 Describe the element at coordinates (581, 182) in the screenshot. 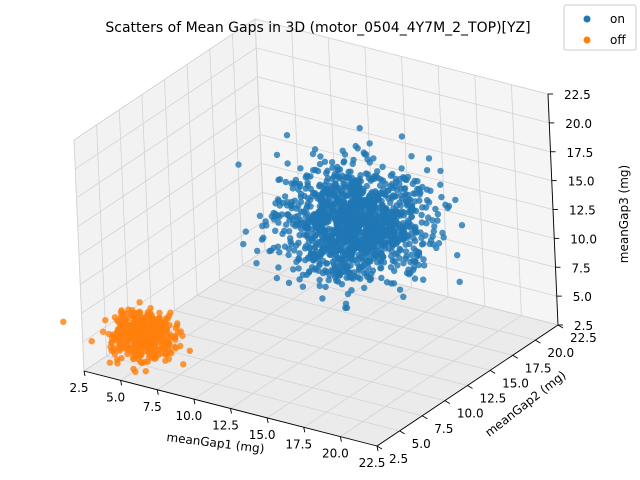

I see `z-tick-label-5: 15.0` at that location.